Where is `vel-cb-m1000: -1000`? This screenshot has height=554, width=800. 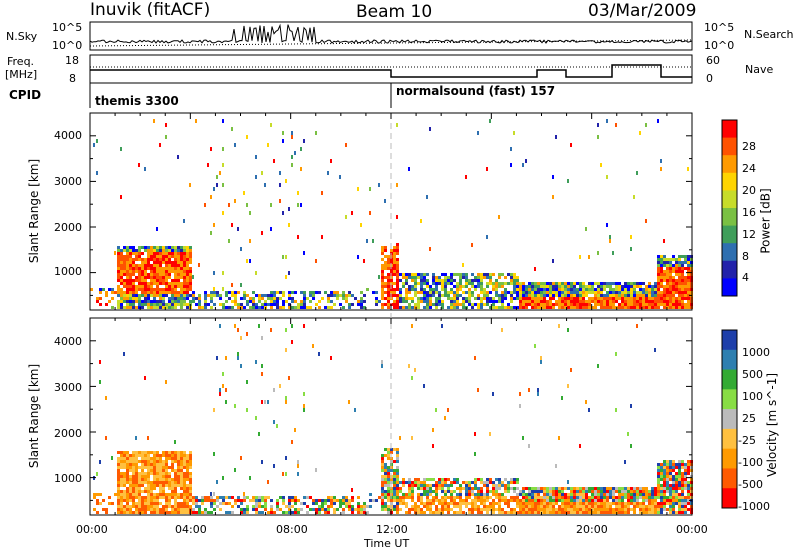
vel-cb-m1000: -1000 is located at coordinates (754, 506).